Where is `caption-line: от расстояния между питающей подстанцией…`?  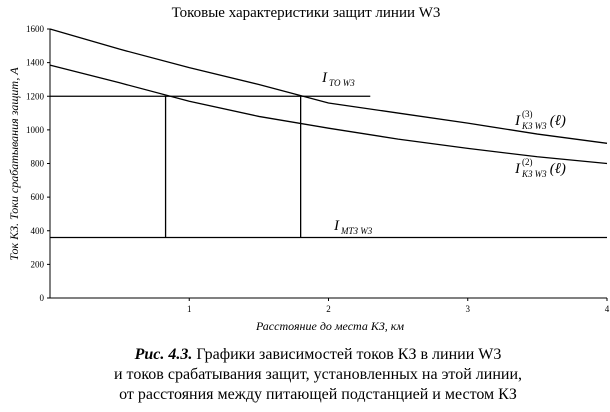
caption-line: от расстояния между питающей подстанцией… is located at coordinates (318, 394).